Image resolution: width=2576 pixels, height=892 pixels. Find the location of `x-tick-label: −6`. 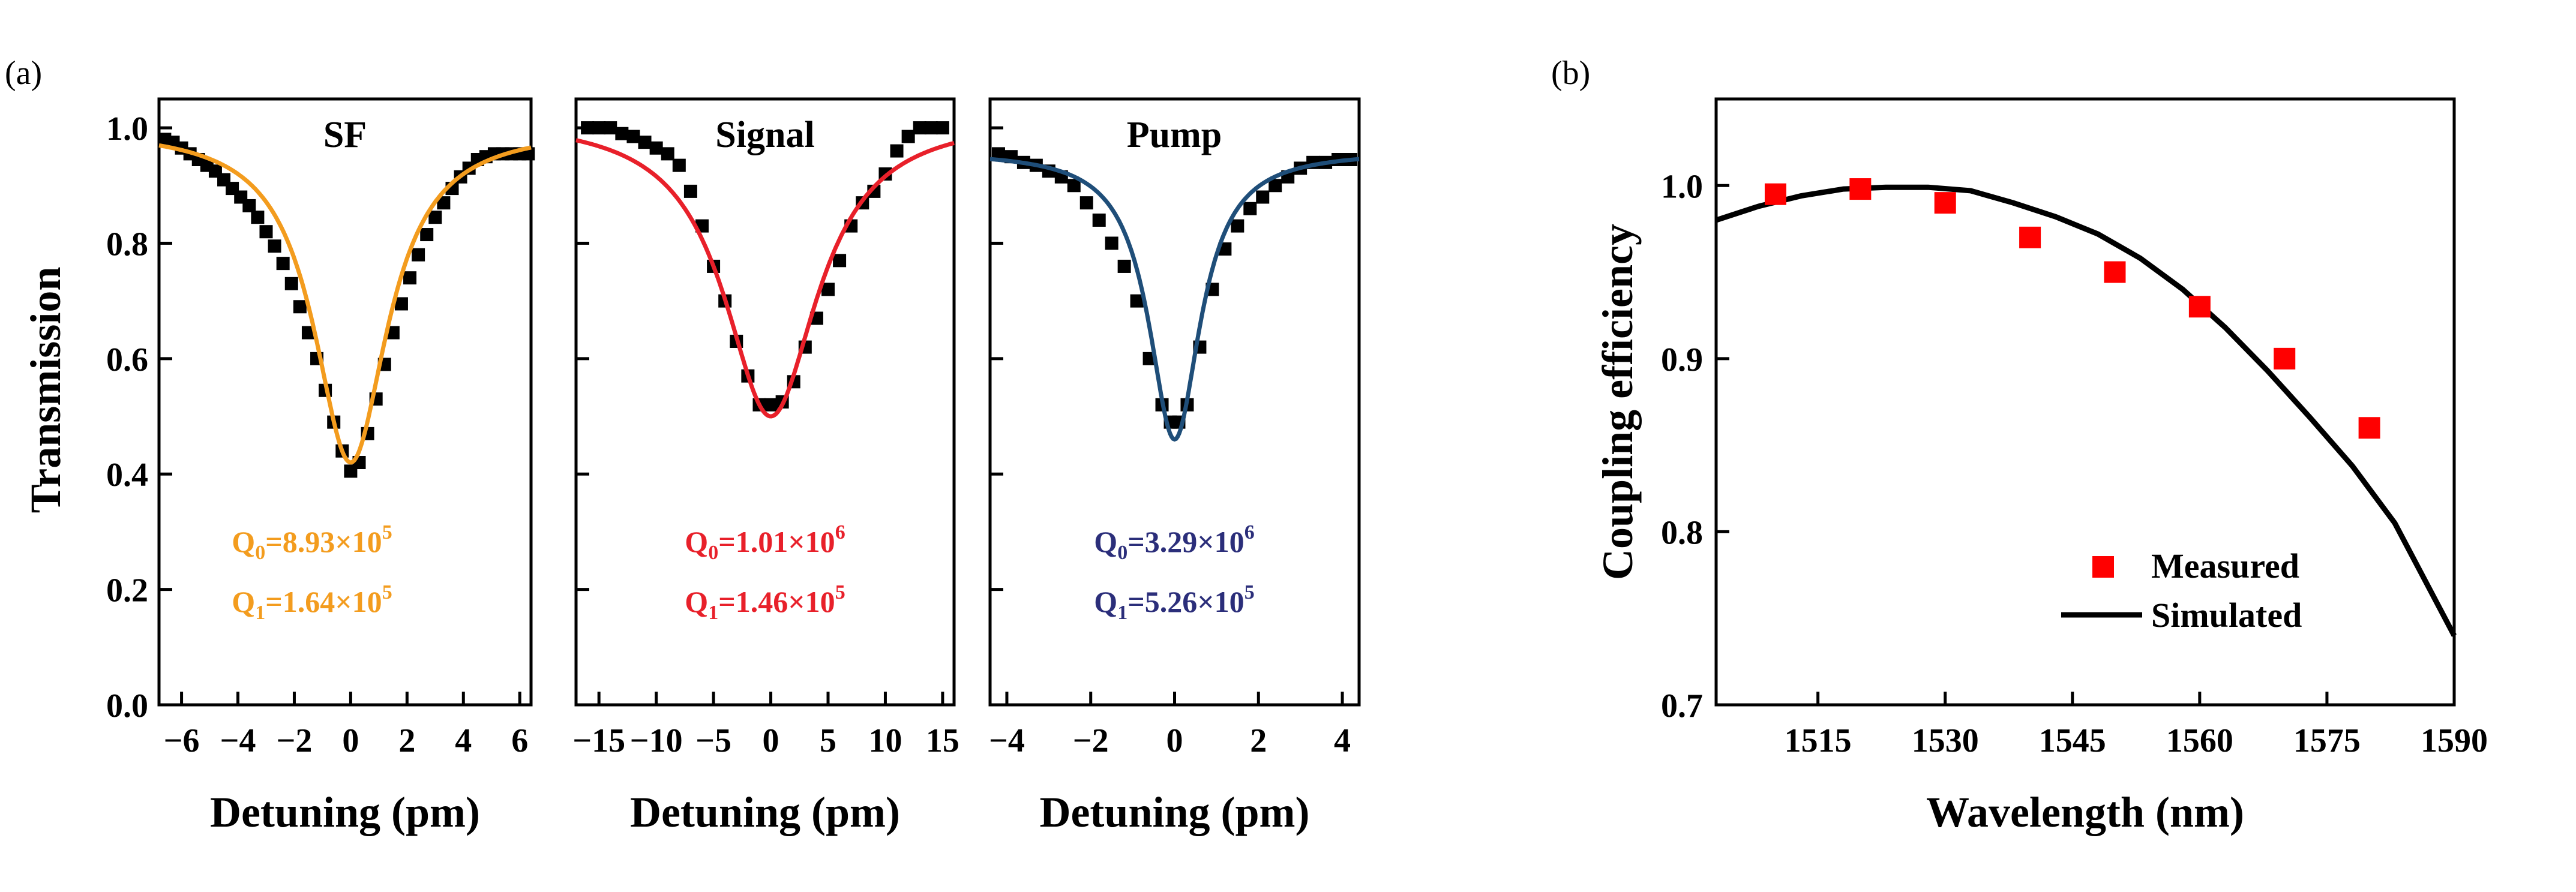

x-tick-label: −6 is located at coordinates (182, 740).